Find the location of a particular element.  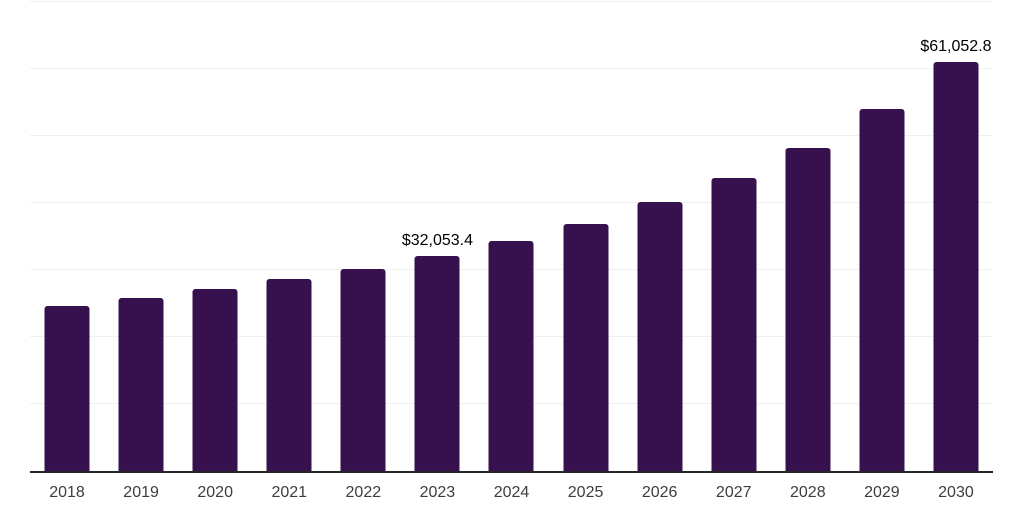

bar-2025 is located at coordinates (586, 347).